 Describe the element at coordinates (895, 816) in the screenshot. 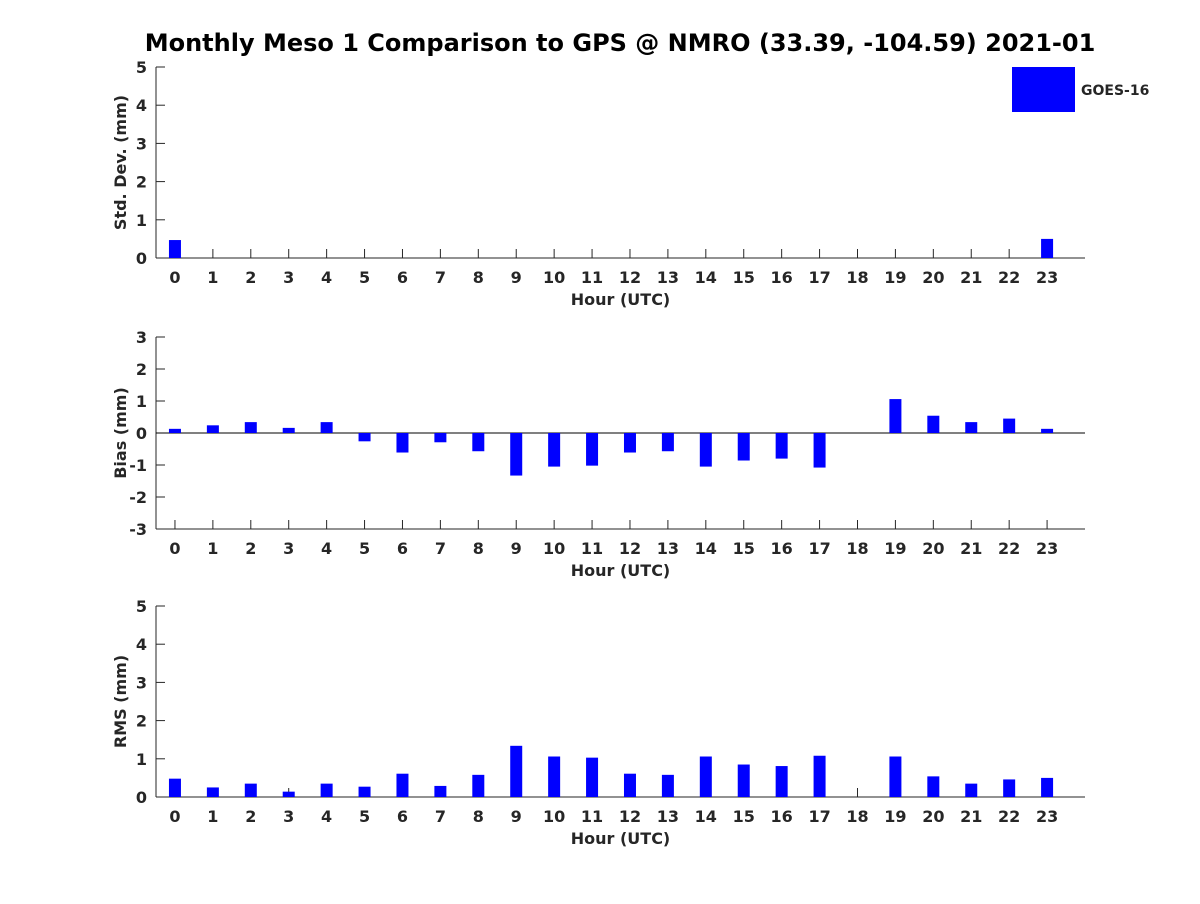

I see `x-tick-label: 19` at that location.